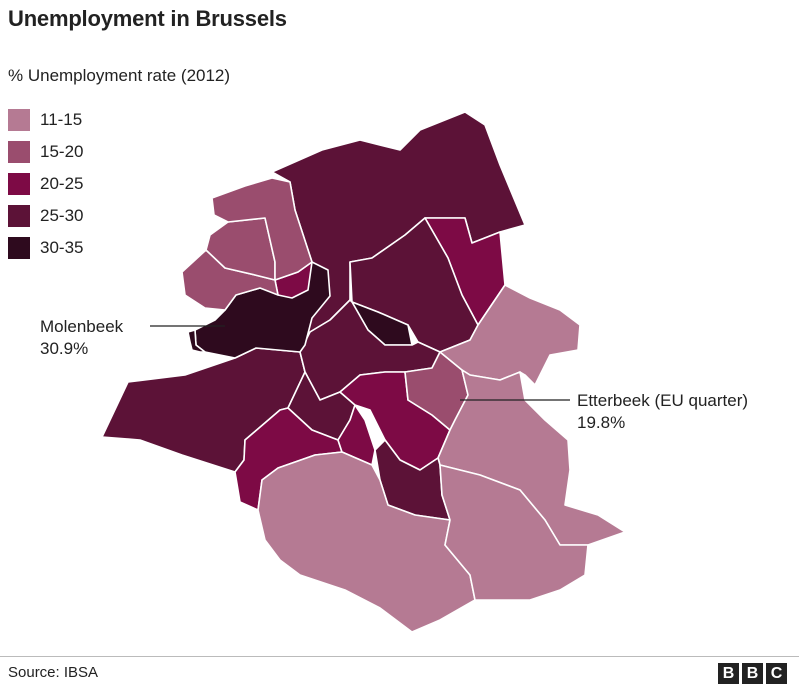  Describe the element at coordinates (62, 215) in the screenshot. I see `legend-label: 25-30` at that location.